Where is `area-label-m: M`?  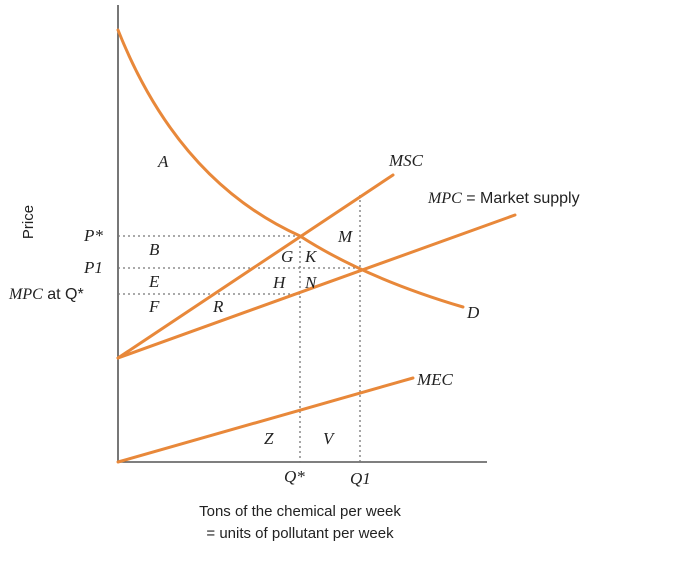 area-label-m: M is located at coordinates (345, 236).